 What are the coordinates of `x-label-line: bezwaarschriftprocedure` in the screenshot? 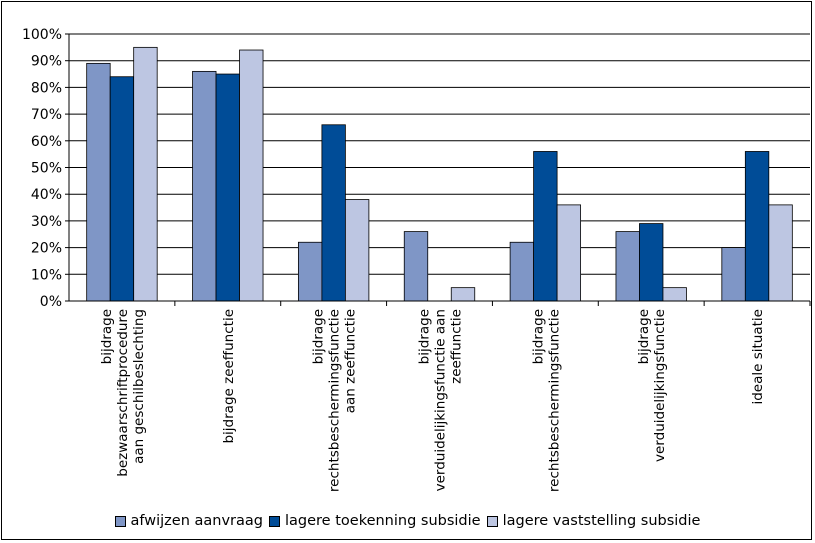 It's located at (123, 393).